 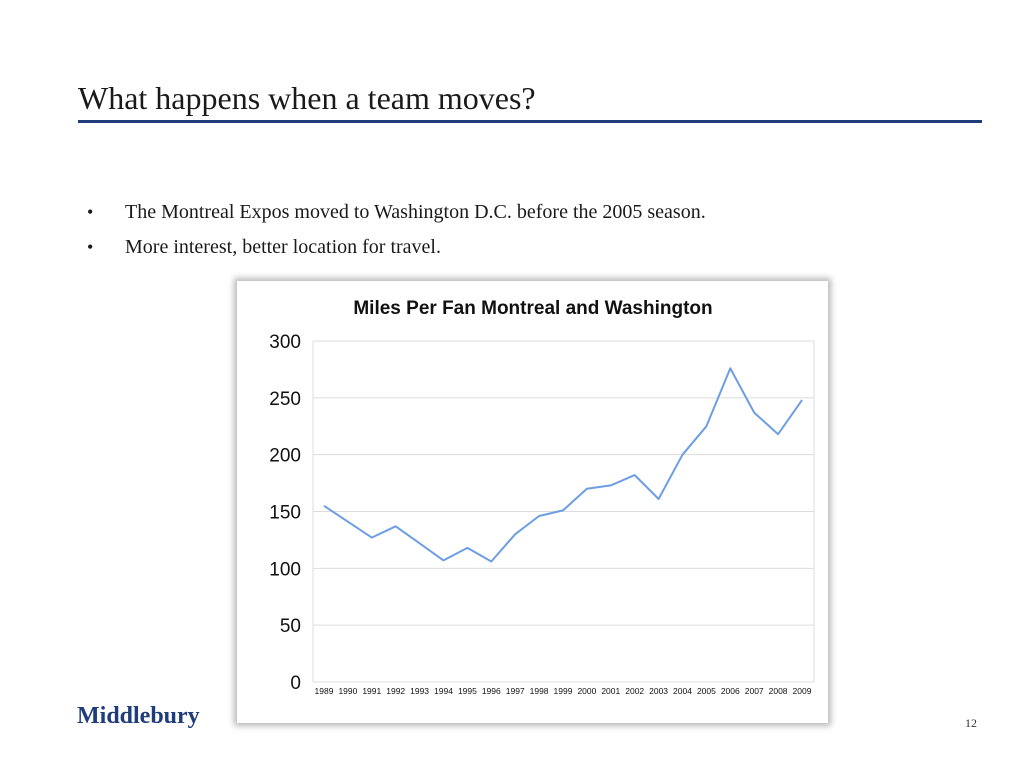 What do you see at coordinates (347, 691) in the screenshot?
I see `x-tick-label: 1990` at bounding box center [347, 691].